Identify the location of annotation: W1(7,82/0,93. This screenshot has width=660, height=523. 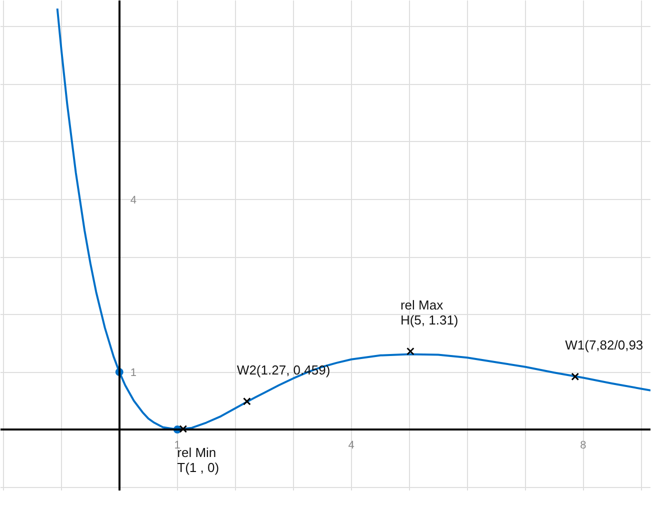
(604, 345).